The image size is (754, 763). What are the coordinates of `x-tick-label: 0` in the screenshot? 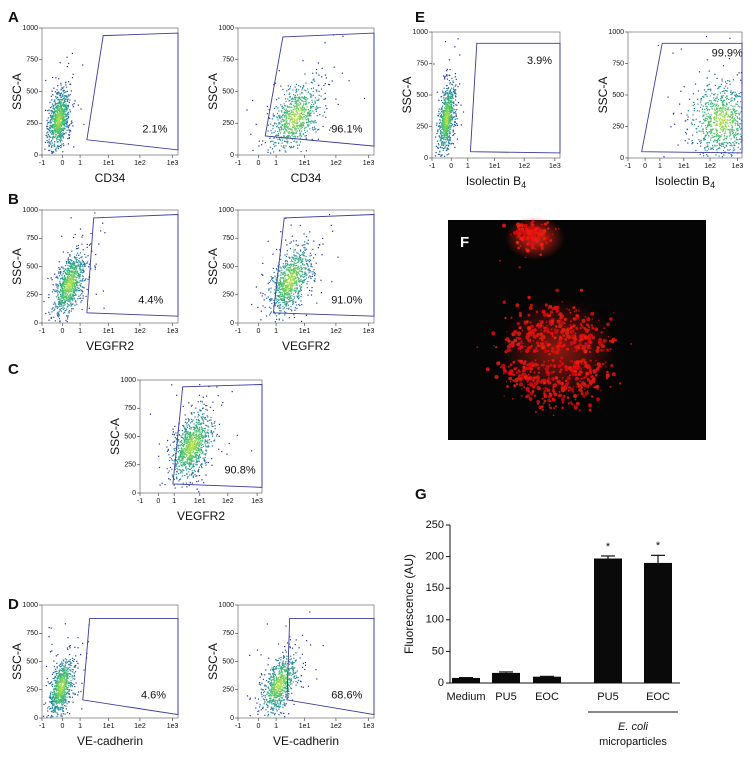 It's located at (258, 331).